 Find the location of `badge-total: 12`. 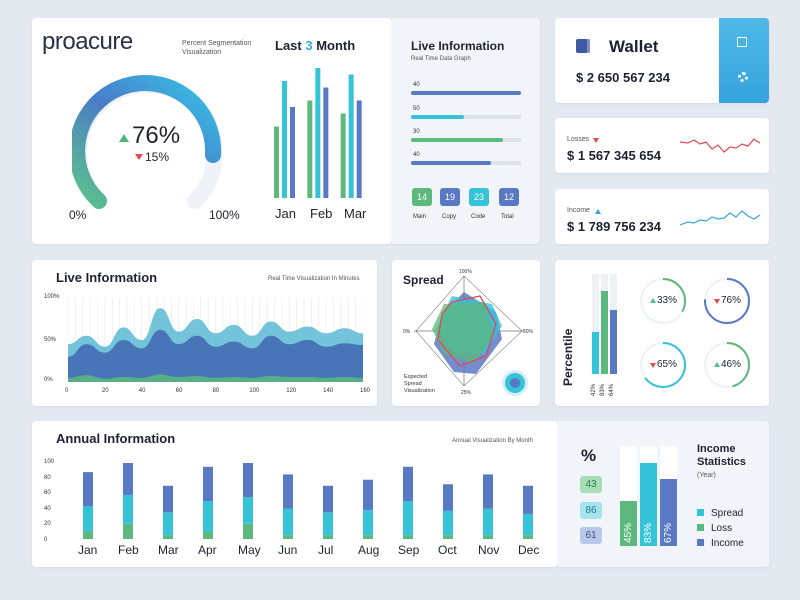

badge-total: 12 is located at coordinates (509, 197).